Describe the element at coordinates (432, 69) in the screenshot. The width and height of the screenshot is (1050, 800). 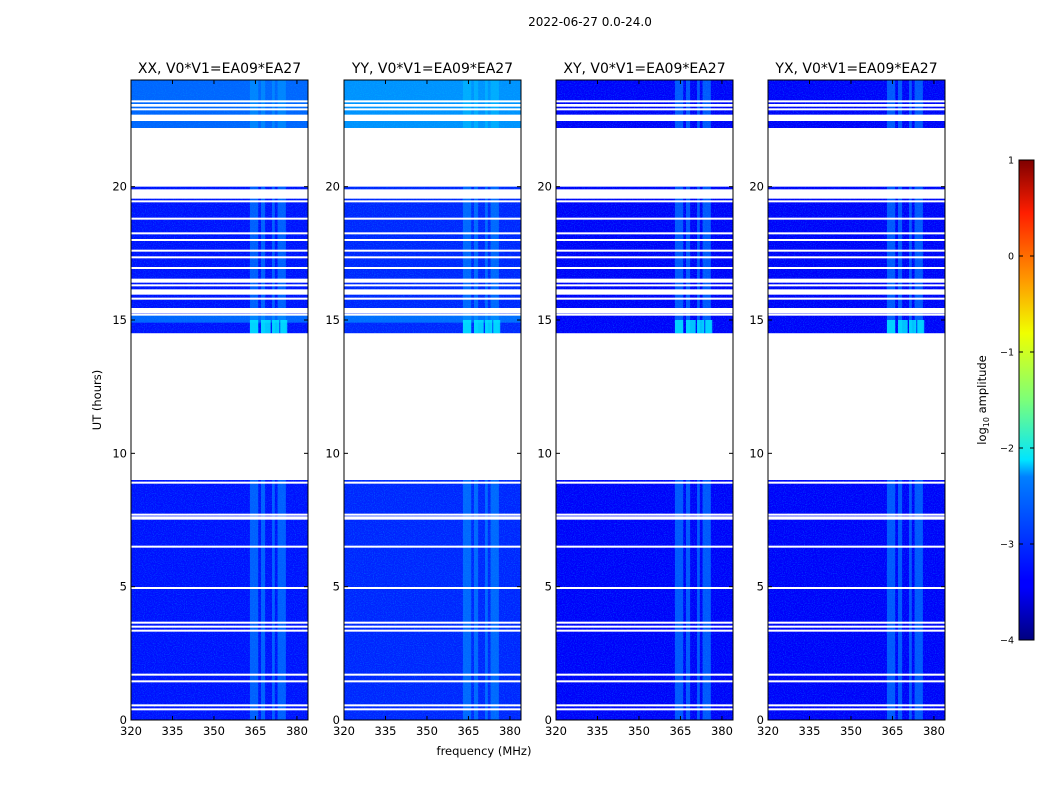
I see `panel-title: YY, V0*V1=EA09*EA27` at that location.